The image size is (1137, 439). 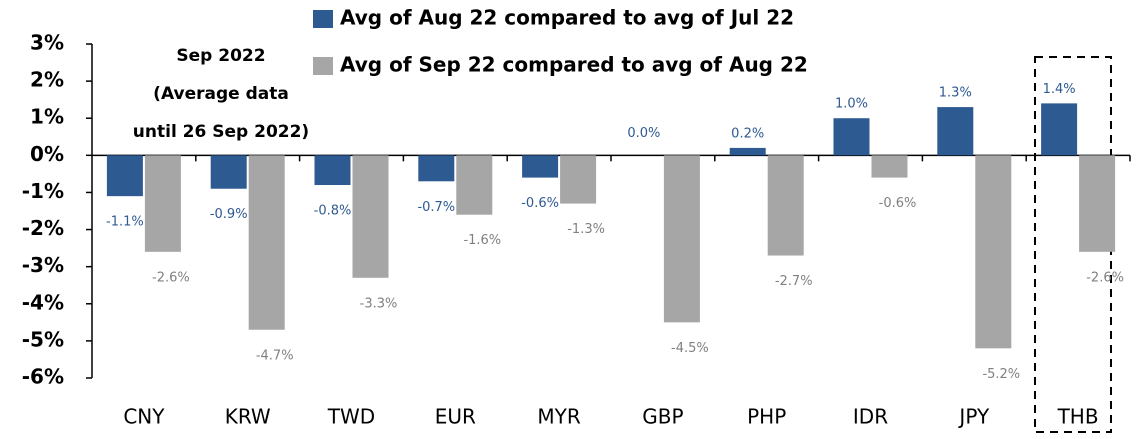 I want to click on x-tick-label: PHP, so click(x=766, y=417).